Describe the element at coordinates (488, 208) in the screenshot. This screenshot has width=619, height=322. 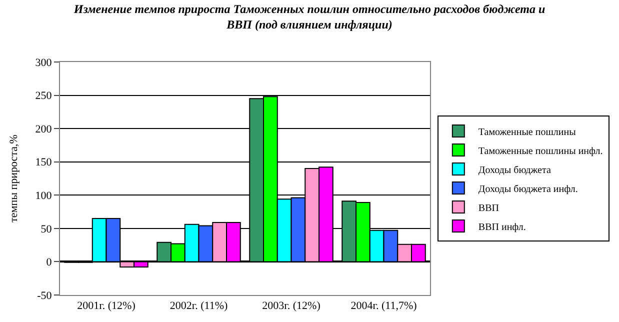
I see `legend-label: ВВП` at that location.